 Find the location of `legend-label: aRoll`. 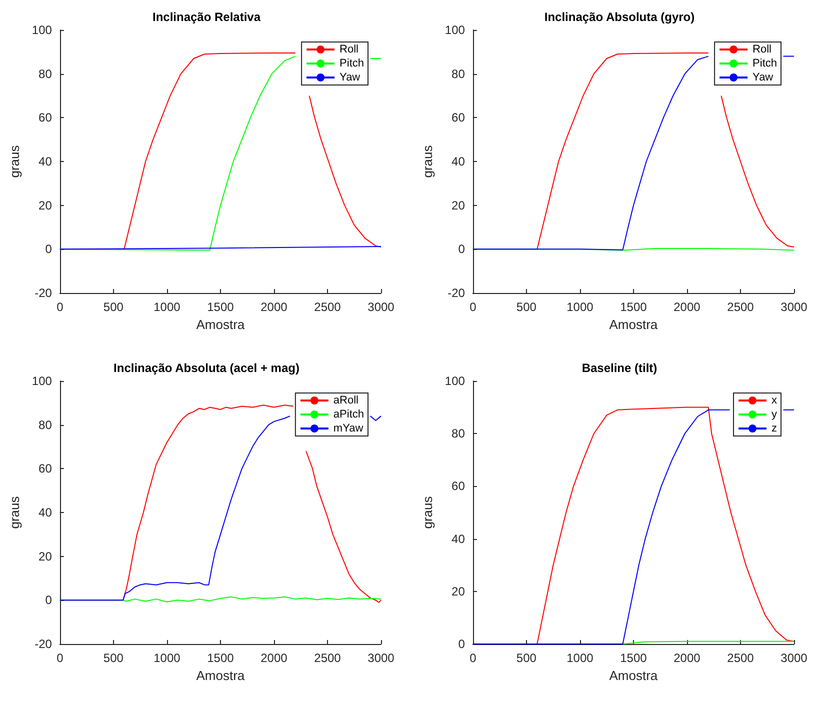

legend-label: aRoll is located at coordinates (346, 400).